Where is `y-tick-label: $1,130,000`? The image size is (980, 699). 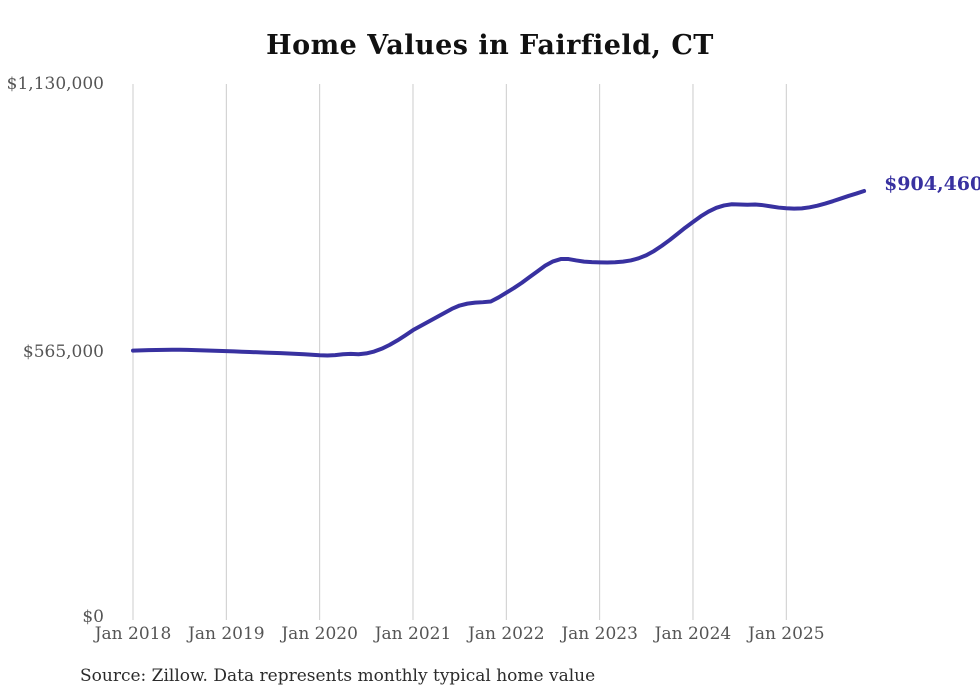 y-tick-label: $1,130,000 is located at coordinates (55, 84).